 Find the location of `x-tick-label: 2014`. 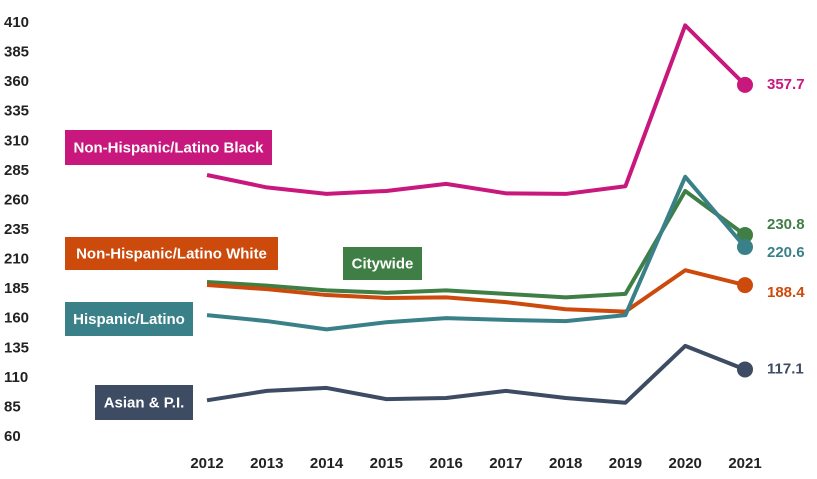

x-tick-label: 2014 is located at coordinates (327, 463).